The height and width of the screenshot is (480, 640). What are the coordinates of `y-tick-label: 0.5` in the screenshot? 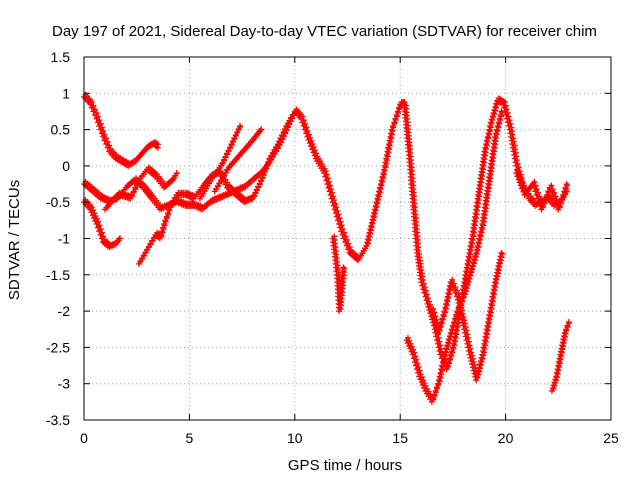 It's located at (61, 130).